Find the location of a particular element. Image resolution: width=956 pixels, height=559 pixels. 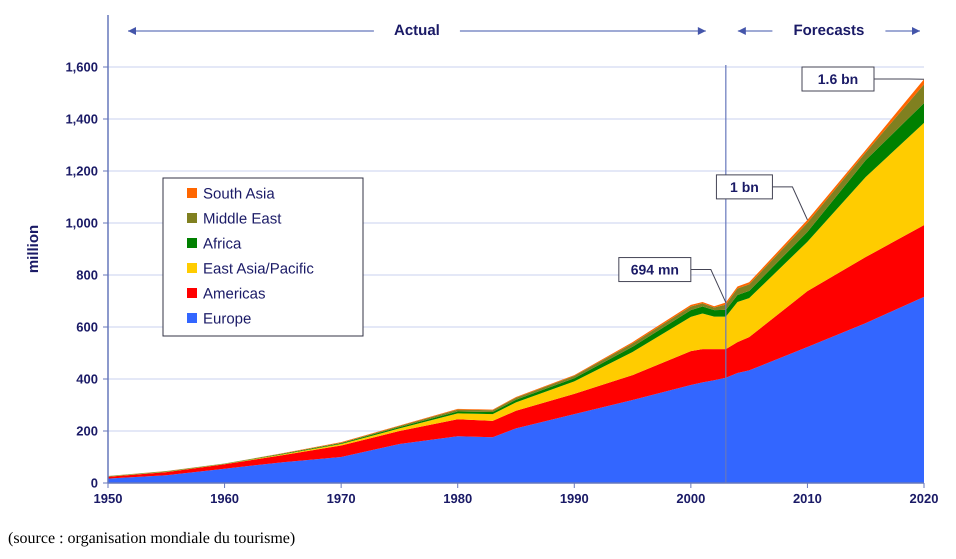

x-tick-label: 2020 is located at coordinates (924, 498).